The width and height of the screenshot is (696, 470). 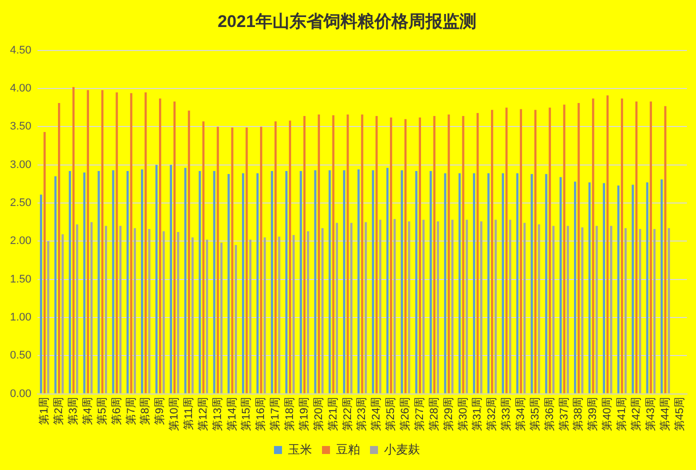 What do you see at coordinates (520, 414) in the screenshot?
I see `x-tick-label: 第34周` at bounding box center [520, 414].